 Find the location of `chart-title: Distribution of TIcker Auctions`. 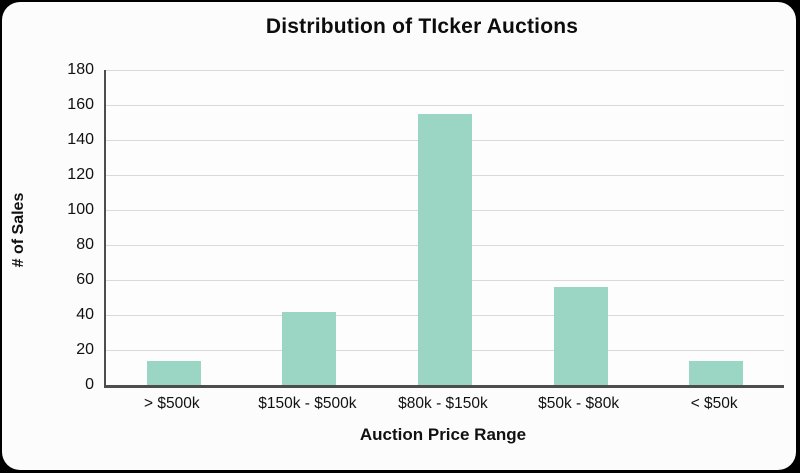

chart-title: Distribution of TIcker Auctions is located at coordinates (422, 26).